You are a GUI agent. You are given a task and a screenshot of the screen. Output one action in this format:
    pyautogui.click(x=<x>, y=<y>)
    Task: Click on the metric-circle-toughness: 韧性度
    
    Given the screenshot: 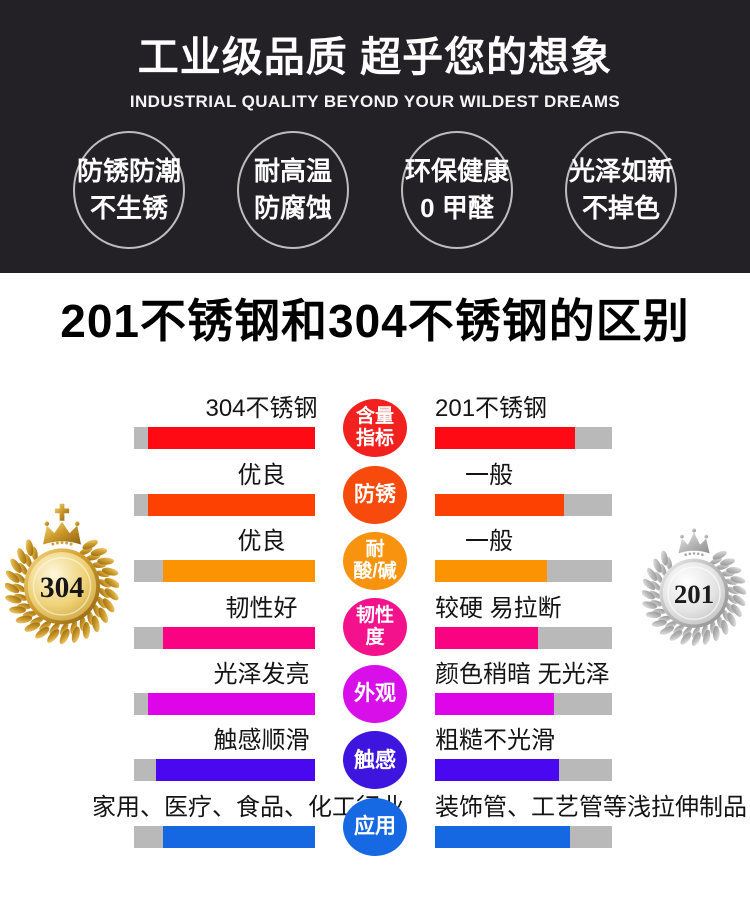 What is the action you would take?
    pyautogui.click(x=375, y=627)
    